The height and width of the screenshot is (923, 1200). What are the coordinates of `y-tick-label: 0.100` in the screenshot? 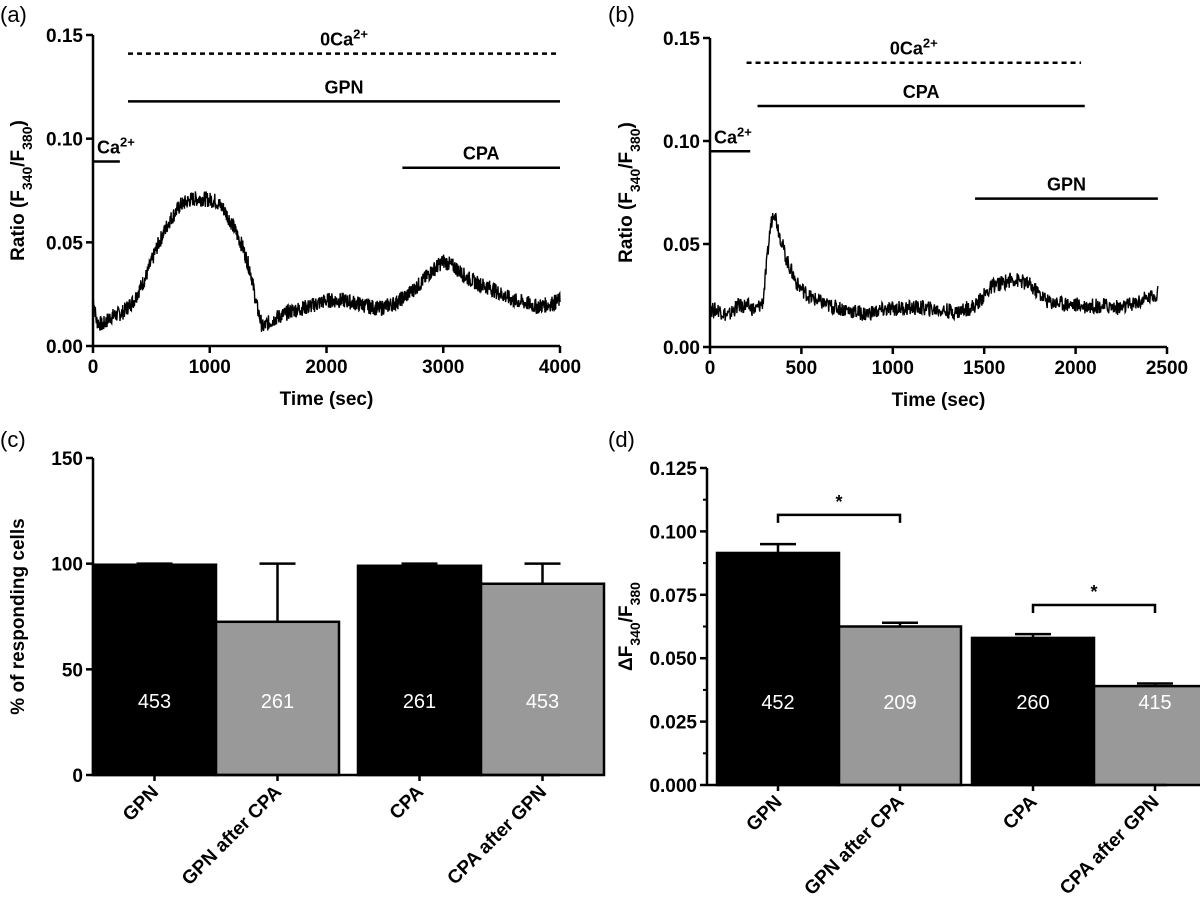 It's located at (673, 532).